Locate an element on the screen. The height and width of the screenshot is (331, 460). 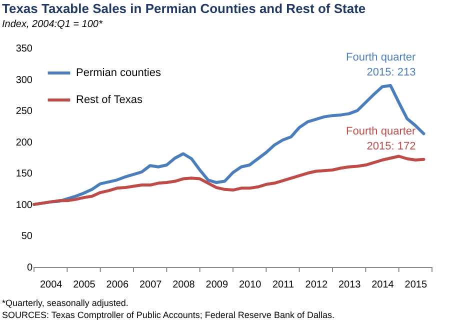
x-tick-label: 2012 is located at coordinates (316, 285).